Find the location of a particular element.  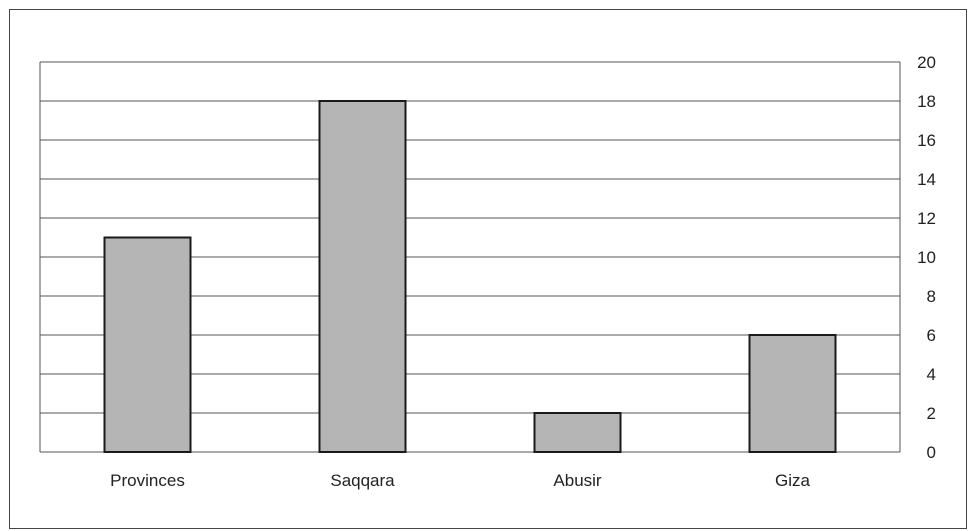

bar-giza is located at coordinates (792, 393).